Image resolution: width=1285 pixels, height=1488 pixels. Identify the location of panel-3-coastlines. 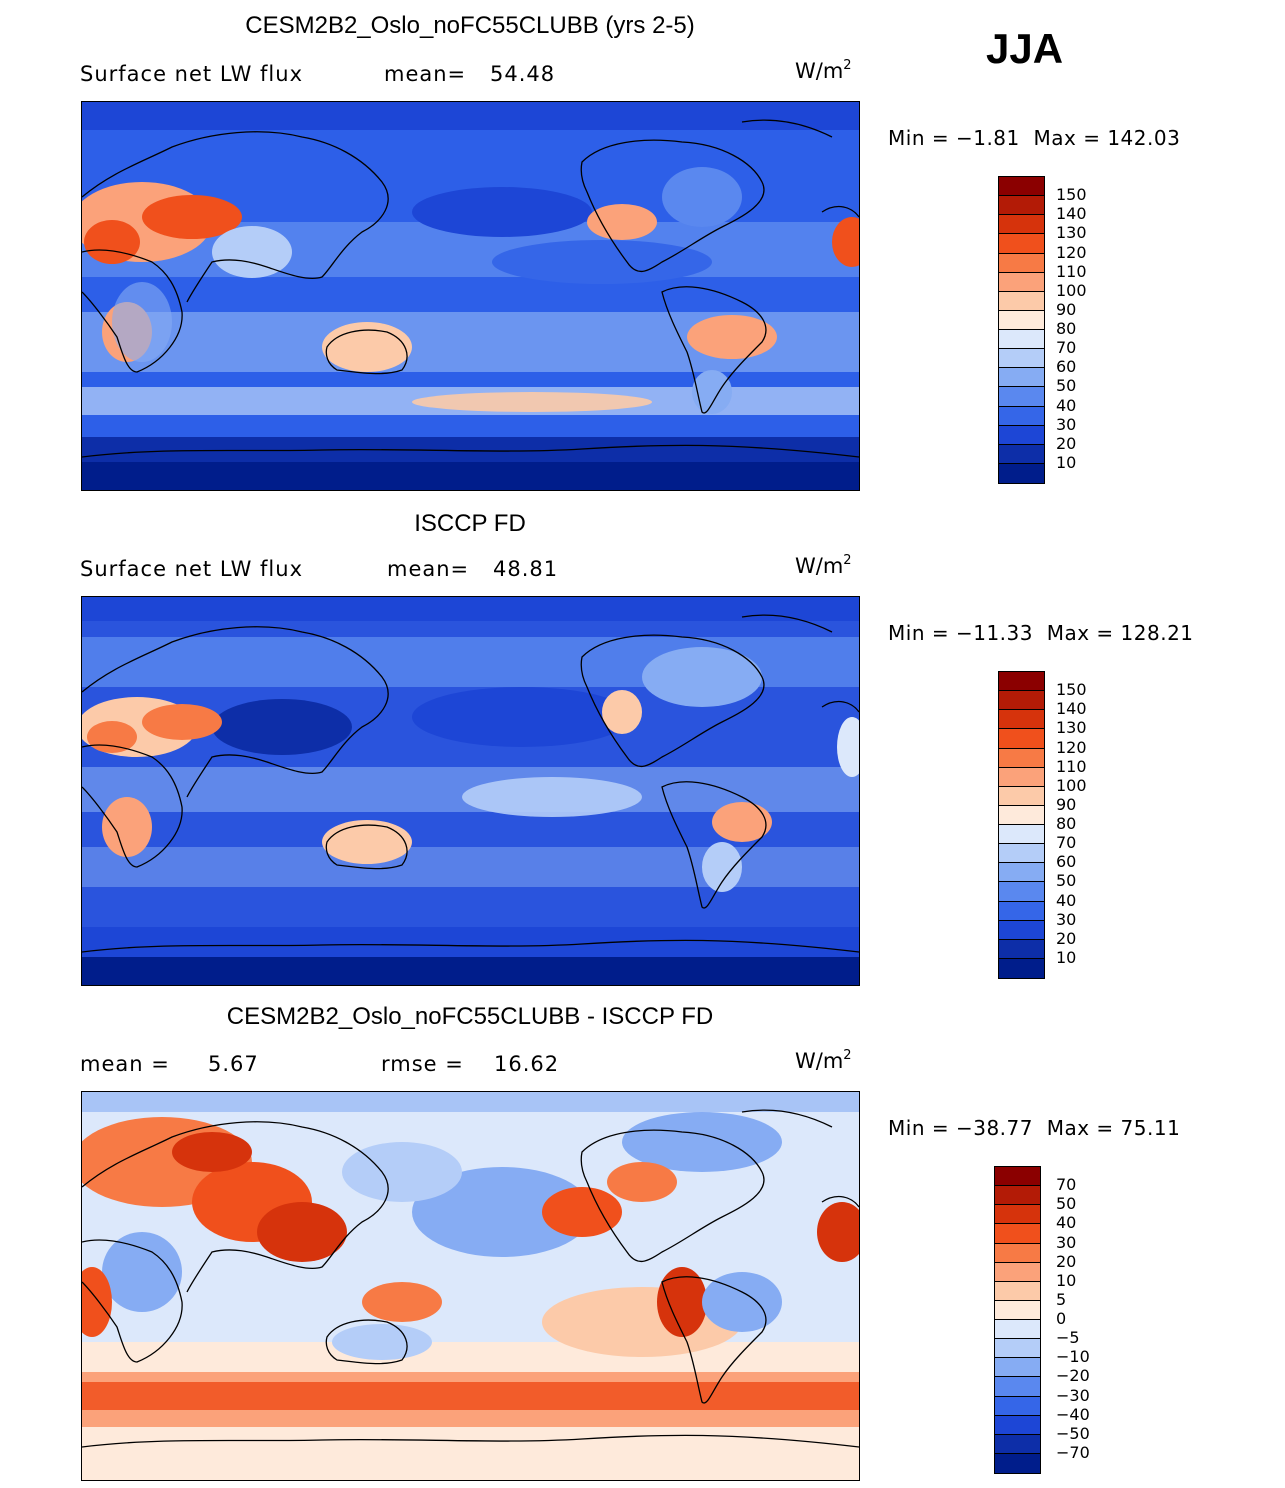
(470, 1278).